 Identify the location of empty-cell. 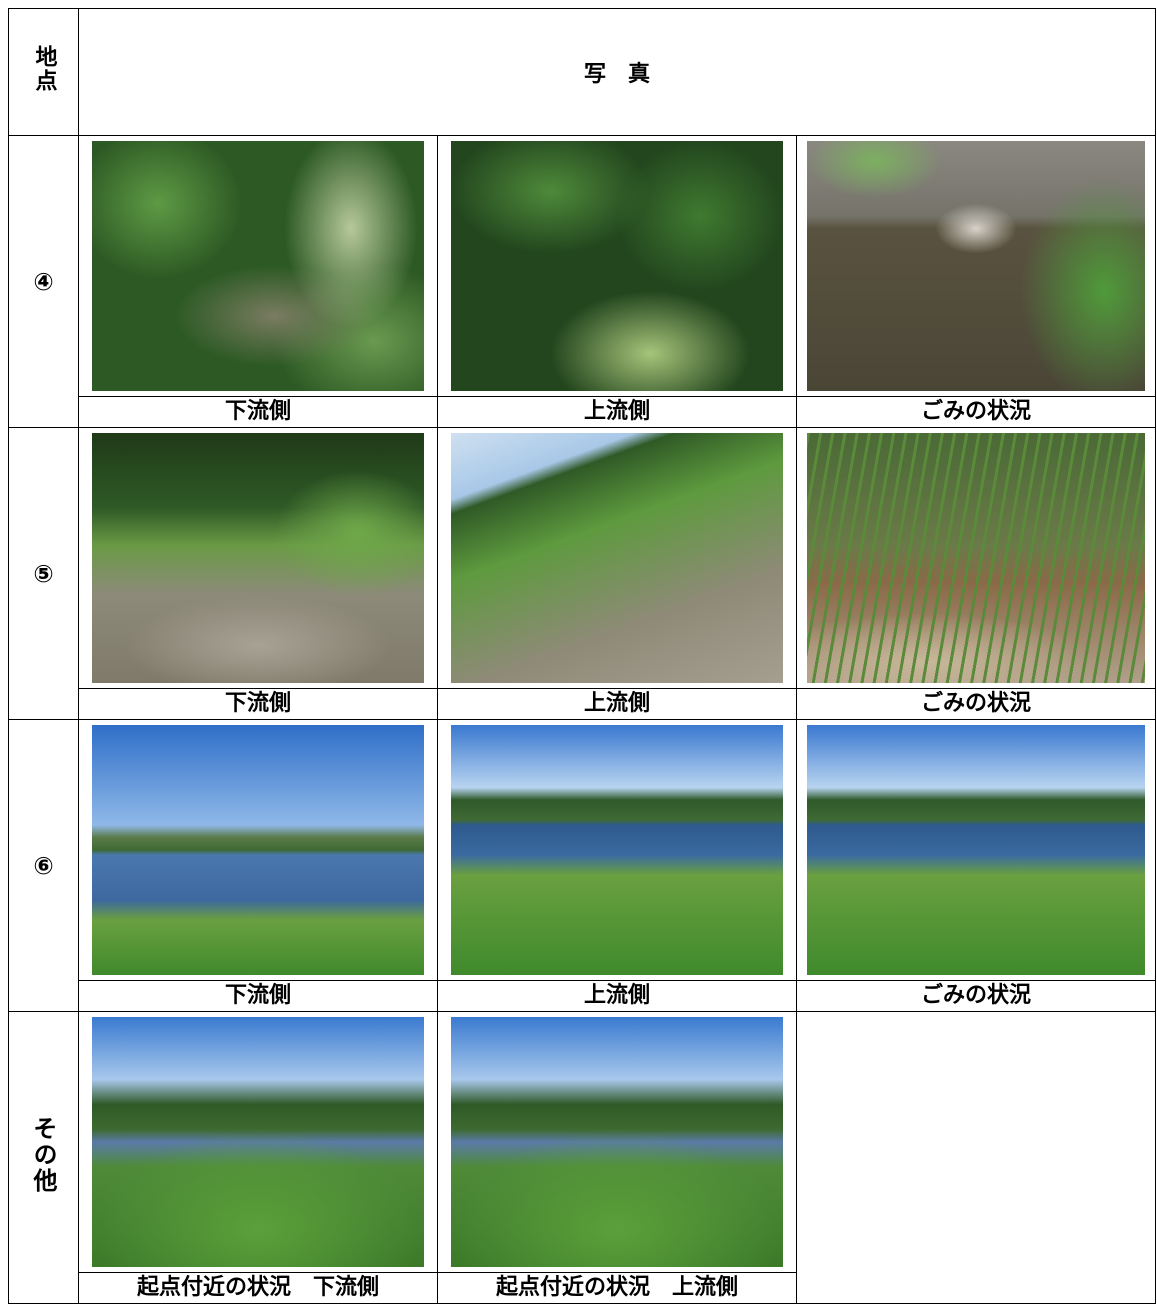
(976, 1157).